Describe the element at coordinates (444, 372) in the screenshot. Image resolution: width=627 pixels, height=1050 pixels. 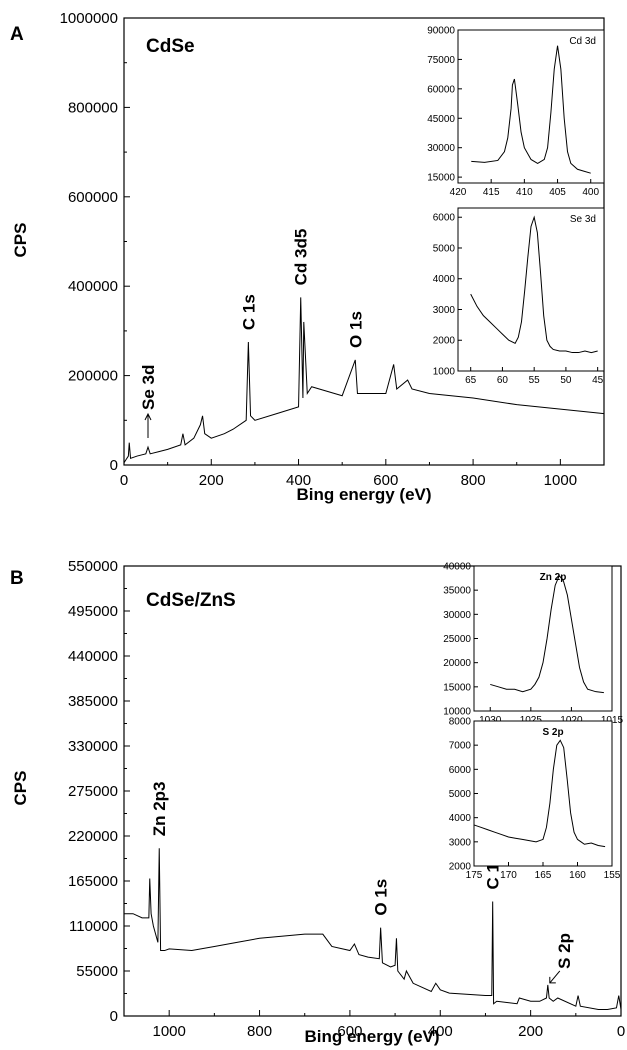
I see `inset-y-tick-label: 1000` at that location.